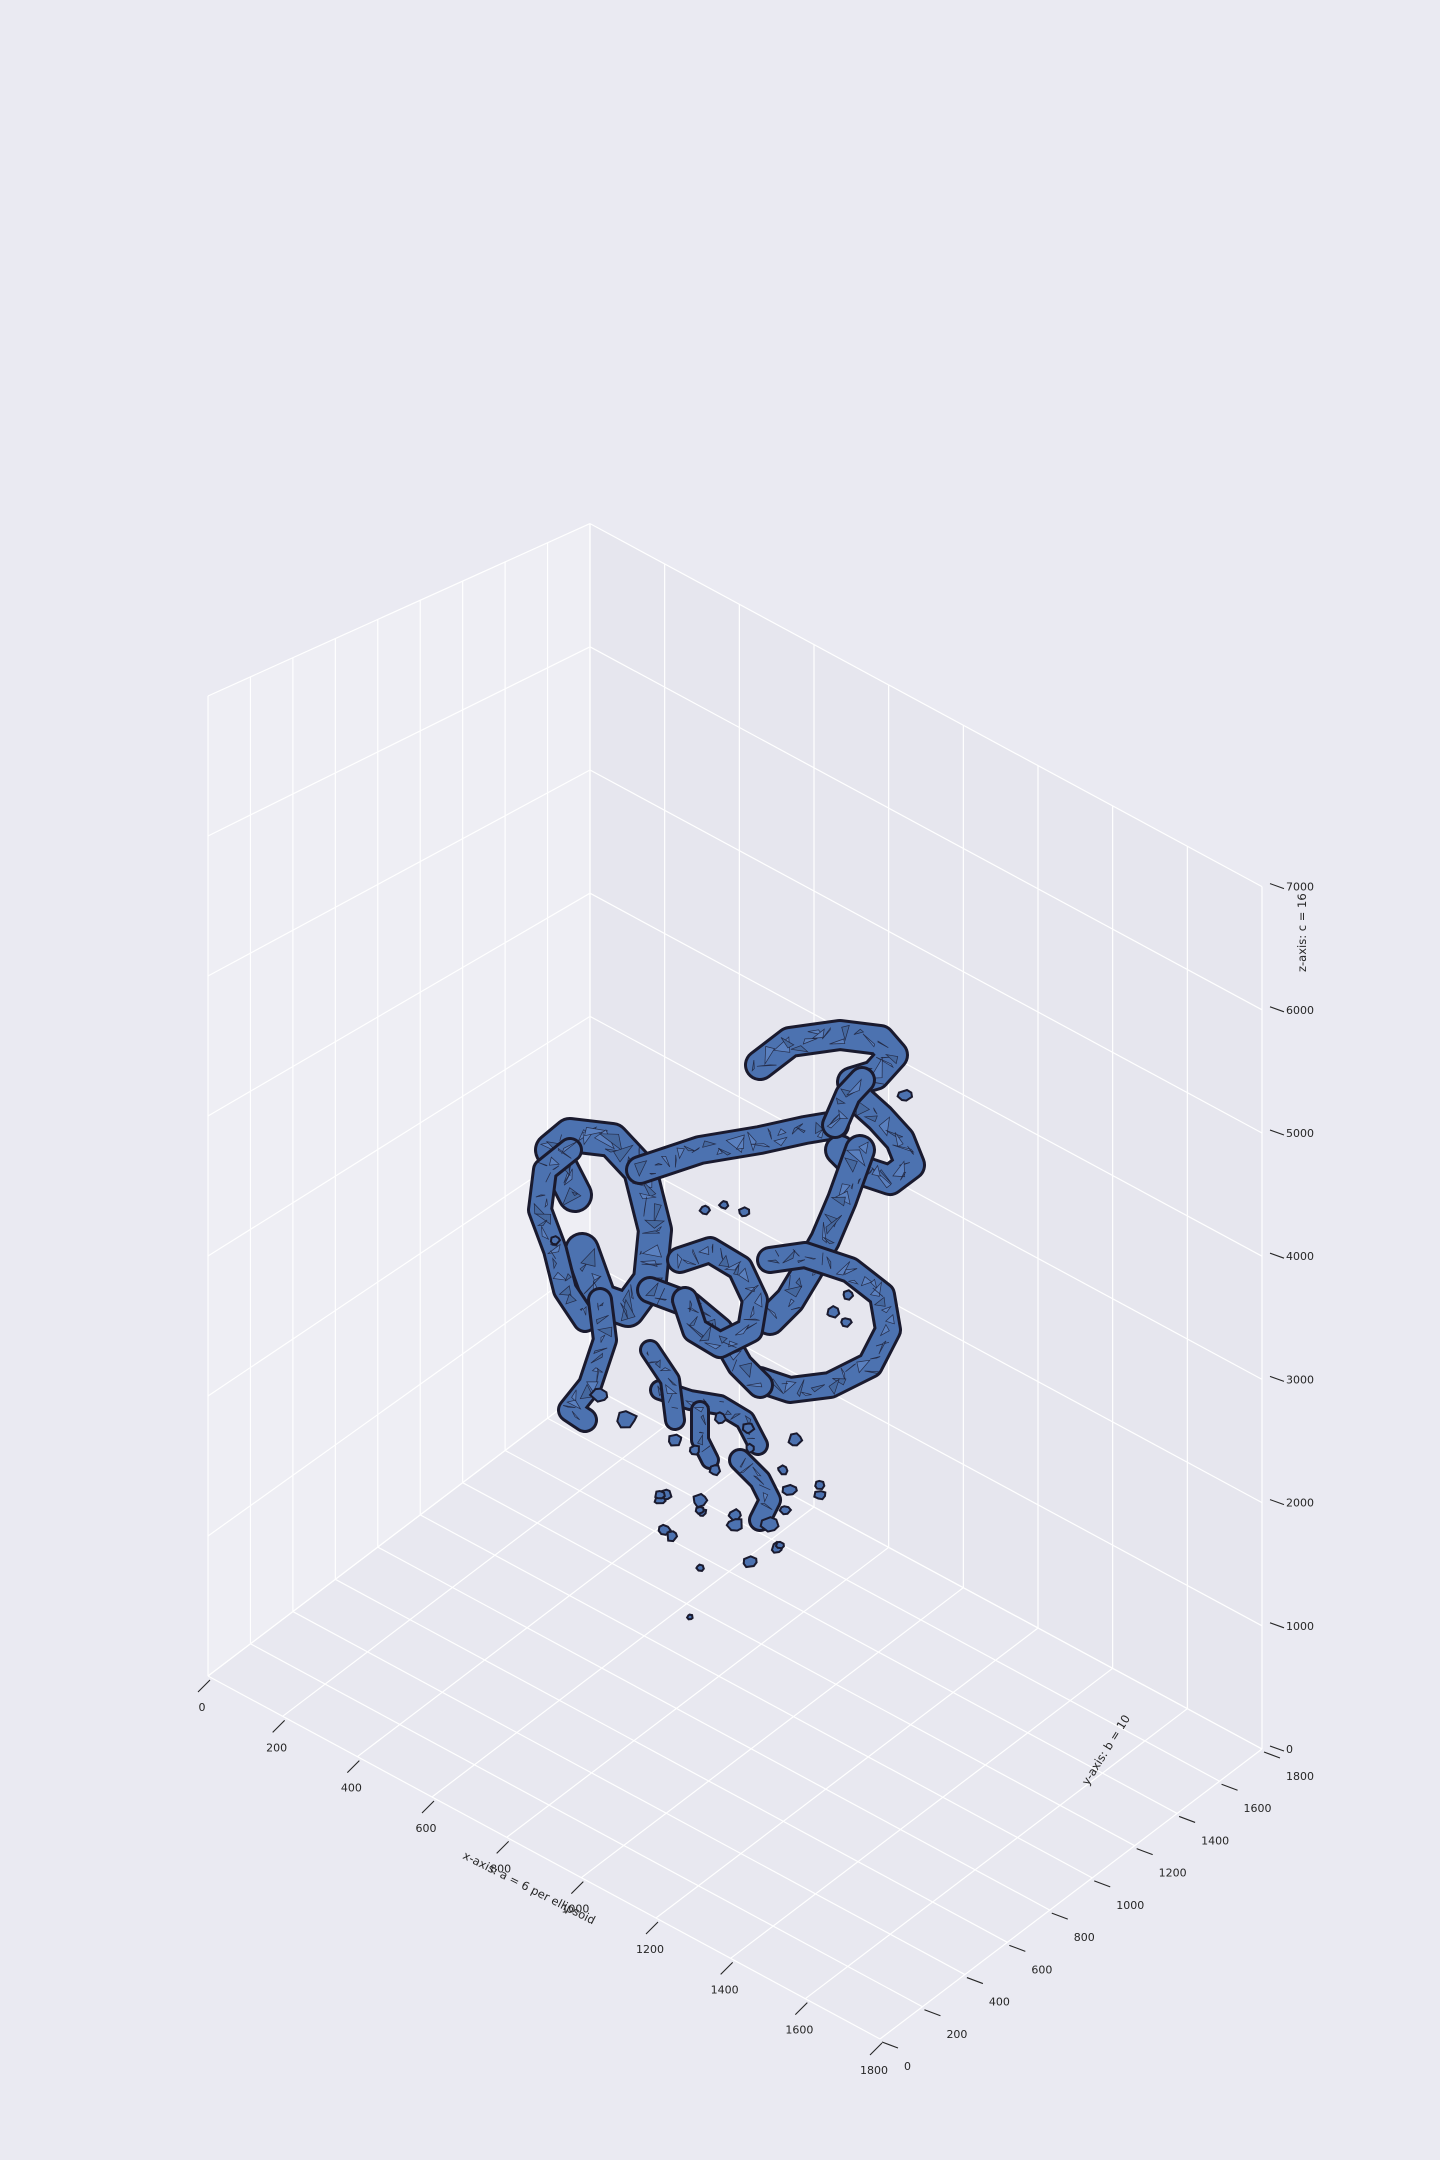 This screenshot has height=2160, width=1440. Describe the element at coordinates (1300, 1379) in the screenshot. I see `z-tick-label: 3000` at that location.